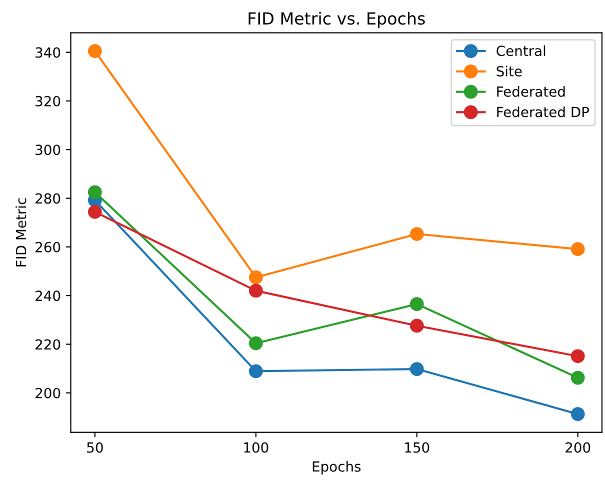 This screenshot has width=605, height=483. Describe the element at coordinates (48, 150) in the screenshot. I see `y-tick-label: 300` at that location.